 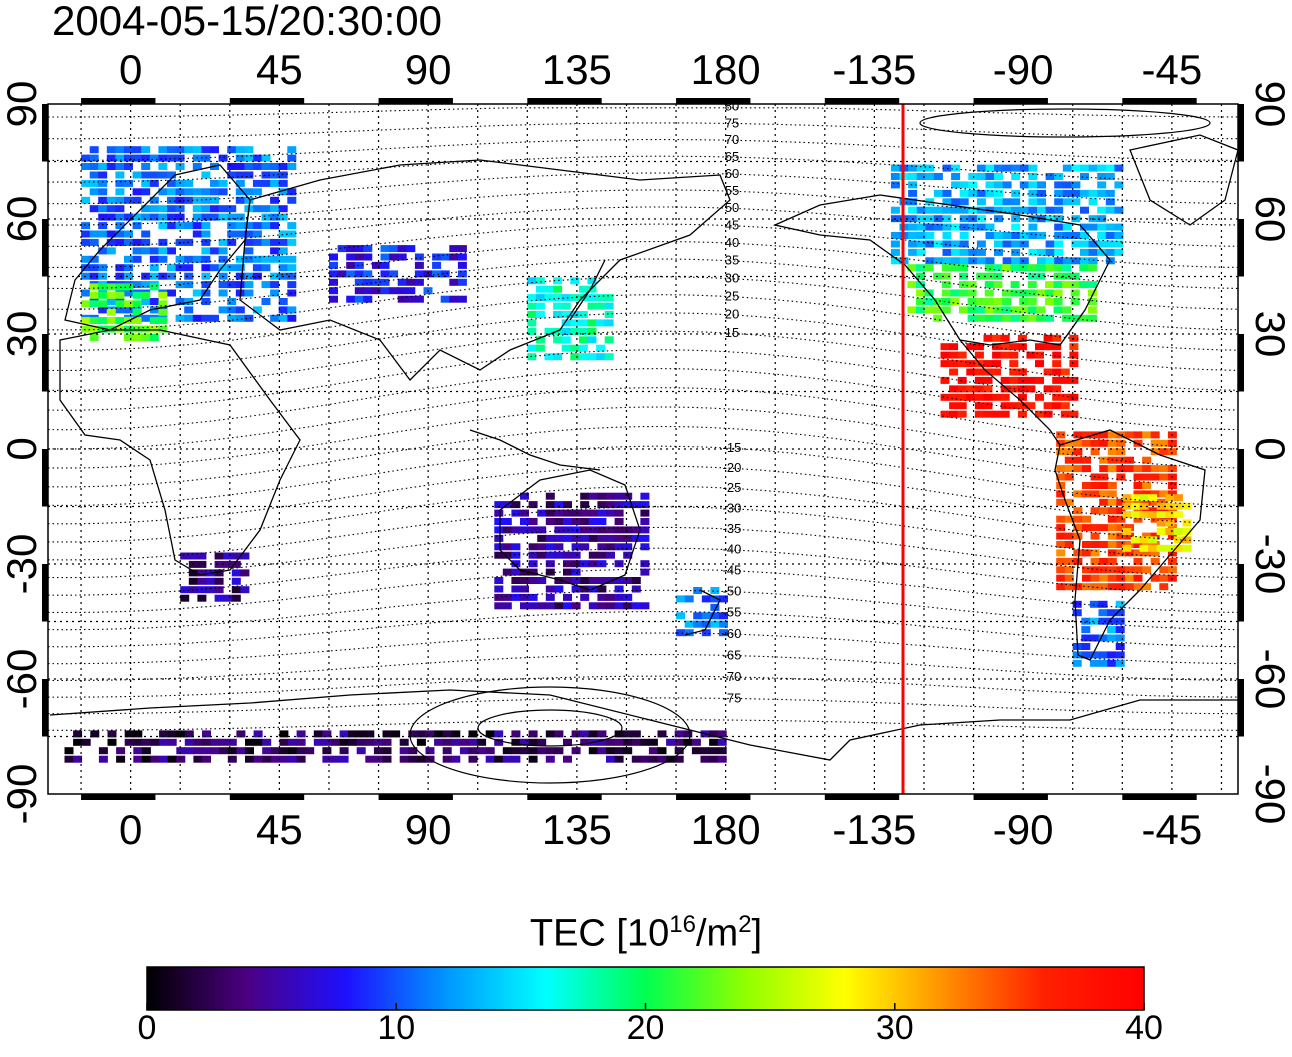 I want to click on contour-label: -45, so click(x=732, y=570).